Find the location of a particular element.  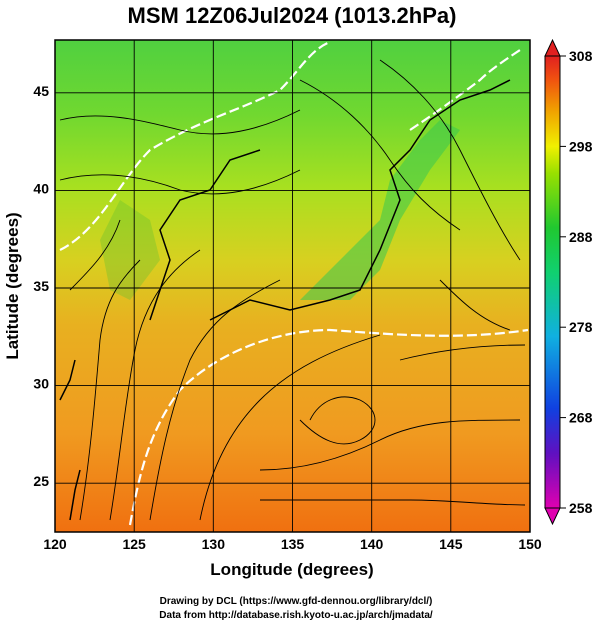

x-tick-label: 125 is located at coordinates (134, 544).